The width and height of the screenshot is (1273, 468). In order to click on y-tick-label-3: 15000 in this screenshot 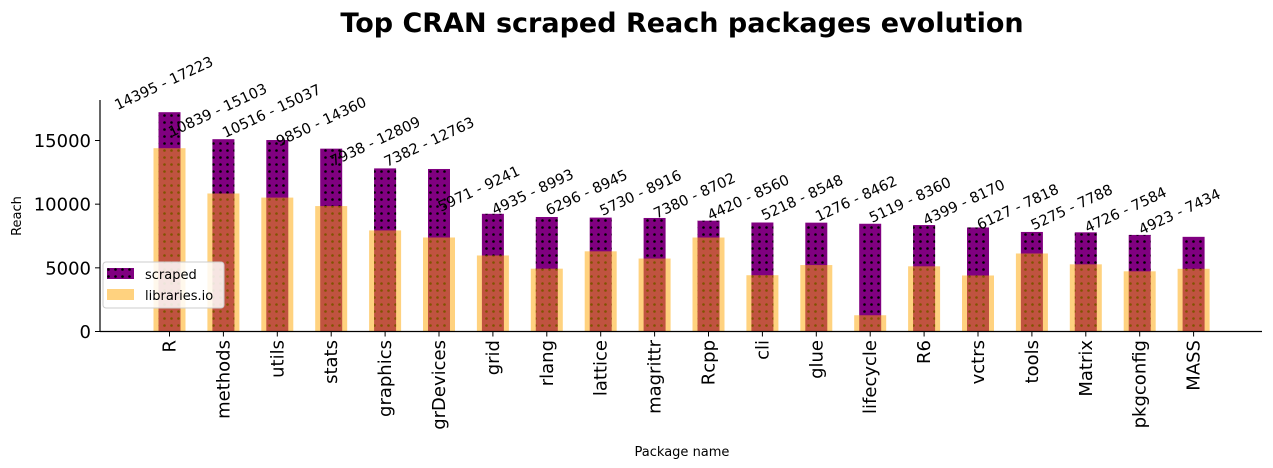, I will do `click(62, 141)`.